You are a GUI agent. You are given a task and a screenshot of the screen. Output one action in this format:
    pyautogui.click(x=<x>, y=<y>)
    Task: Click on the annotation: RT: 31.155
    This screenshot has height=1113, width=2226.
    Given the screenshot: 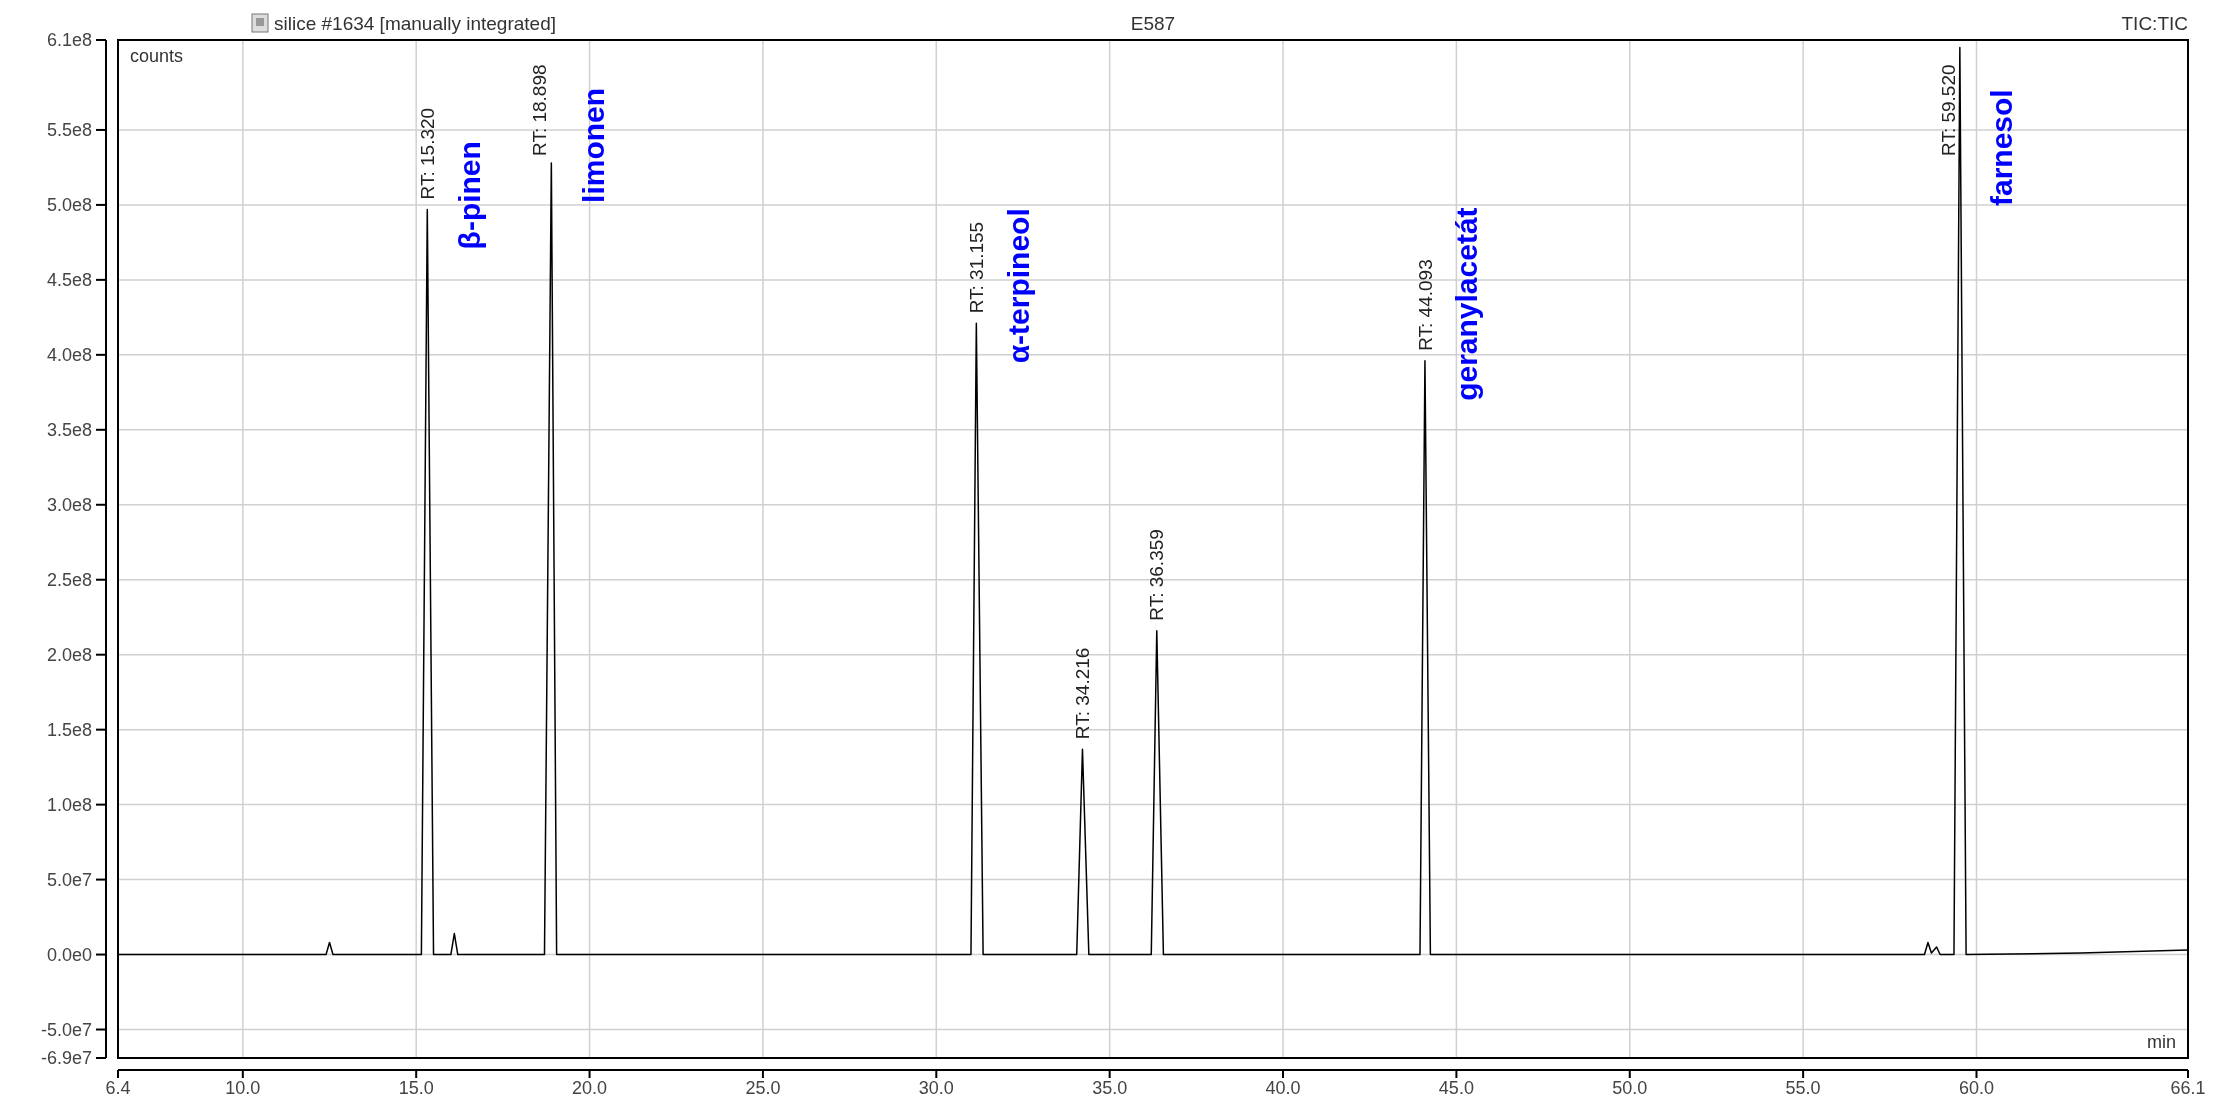 What is the action you would take?
    pyautogui.click(x=976, y=267)
    